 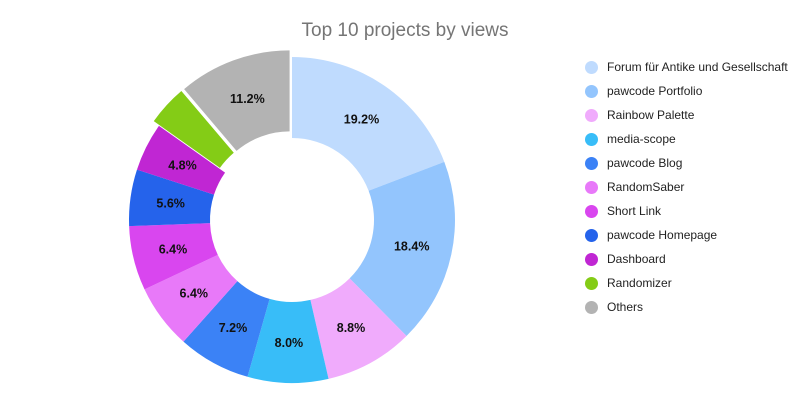 I want to click on slice-value-label: 18.4%, so click(x=411, y=246).